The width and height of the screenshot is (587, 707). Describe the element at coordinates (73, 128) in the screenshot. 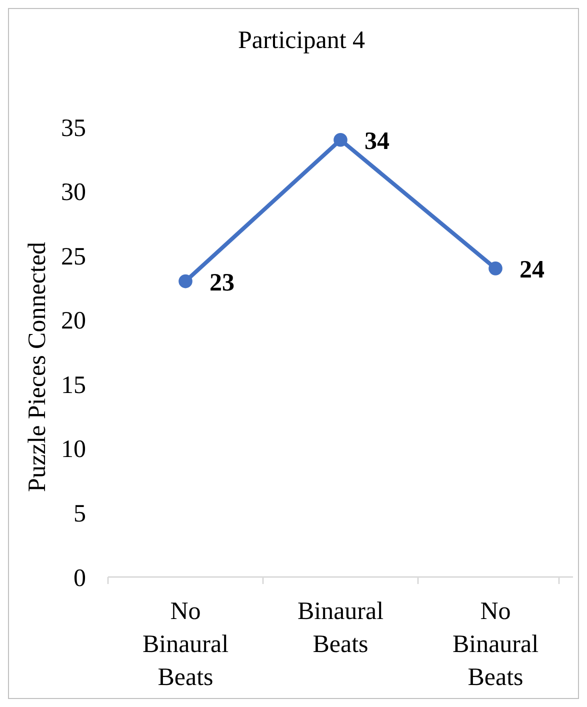

I see `y-tick-label: 35` at that location.